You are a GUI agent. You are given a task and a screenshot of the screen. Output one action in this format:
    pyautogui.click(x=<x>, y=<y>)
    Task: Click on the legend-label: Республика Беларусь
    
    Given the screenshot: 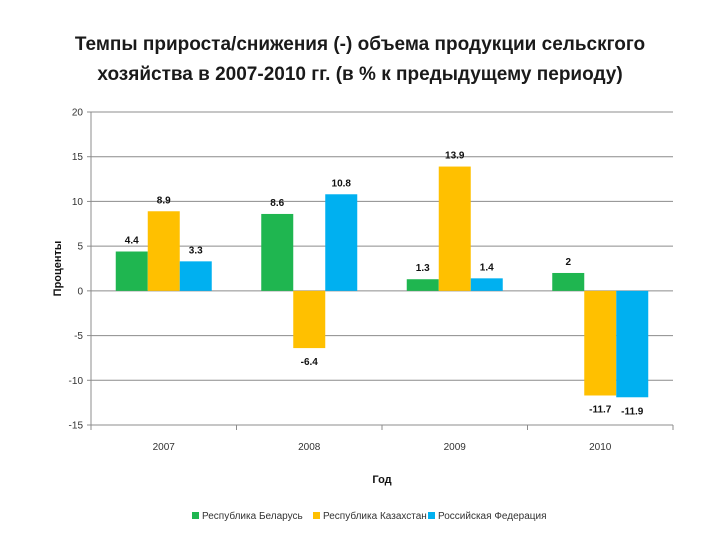 What is the action you would take?
    pyautogui.click(x=252, y=516)
    